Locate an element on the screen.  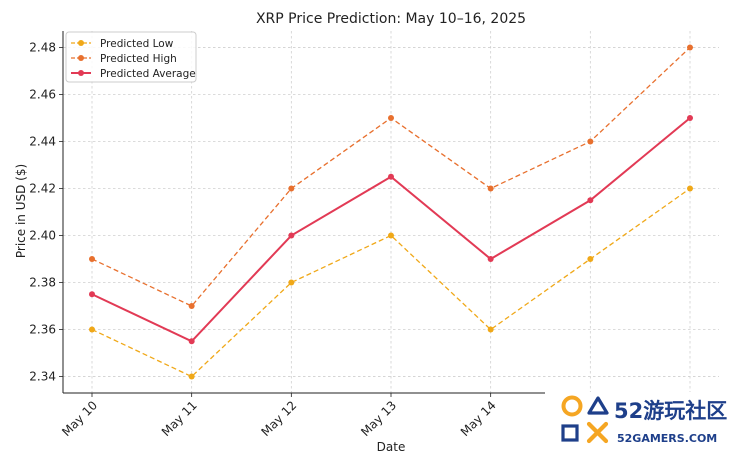
y-tick-label: 2.42 is located at coordinates (42, 188).